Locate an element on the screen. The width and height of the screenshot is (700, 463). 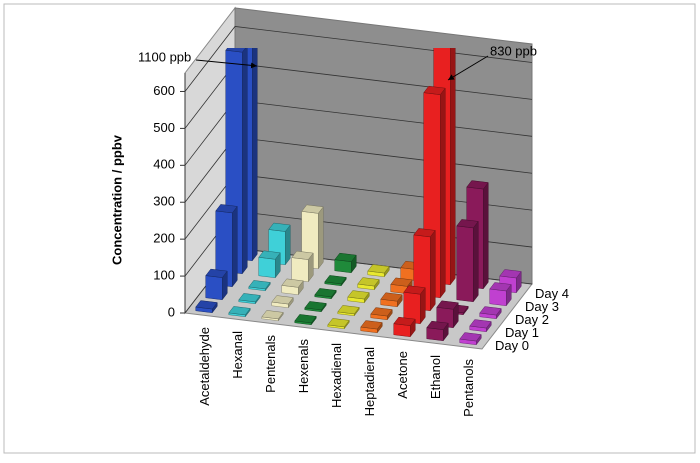
annotation: 830 ppb is located at coordinates (513, 50).